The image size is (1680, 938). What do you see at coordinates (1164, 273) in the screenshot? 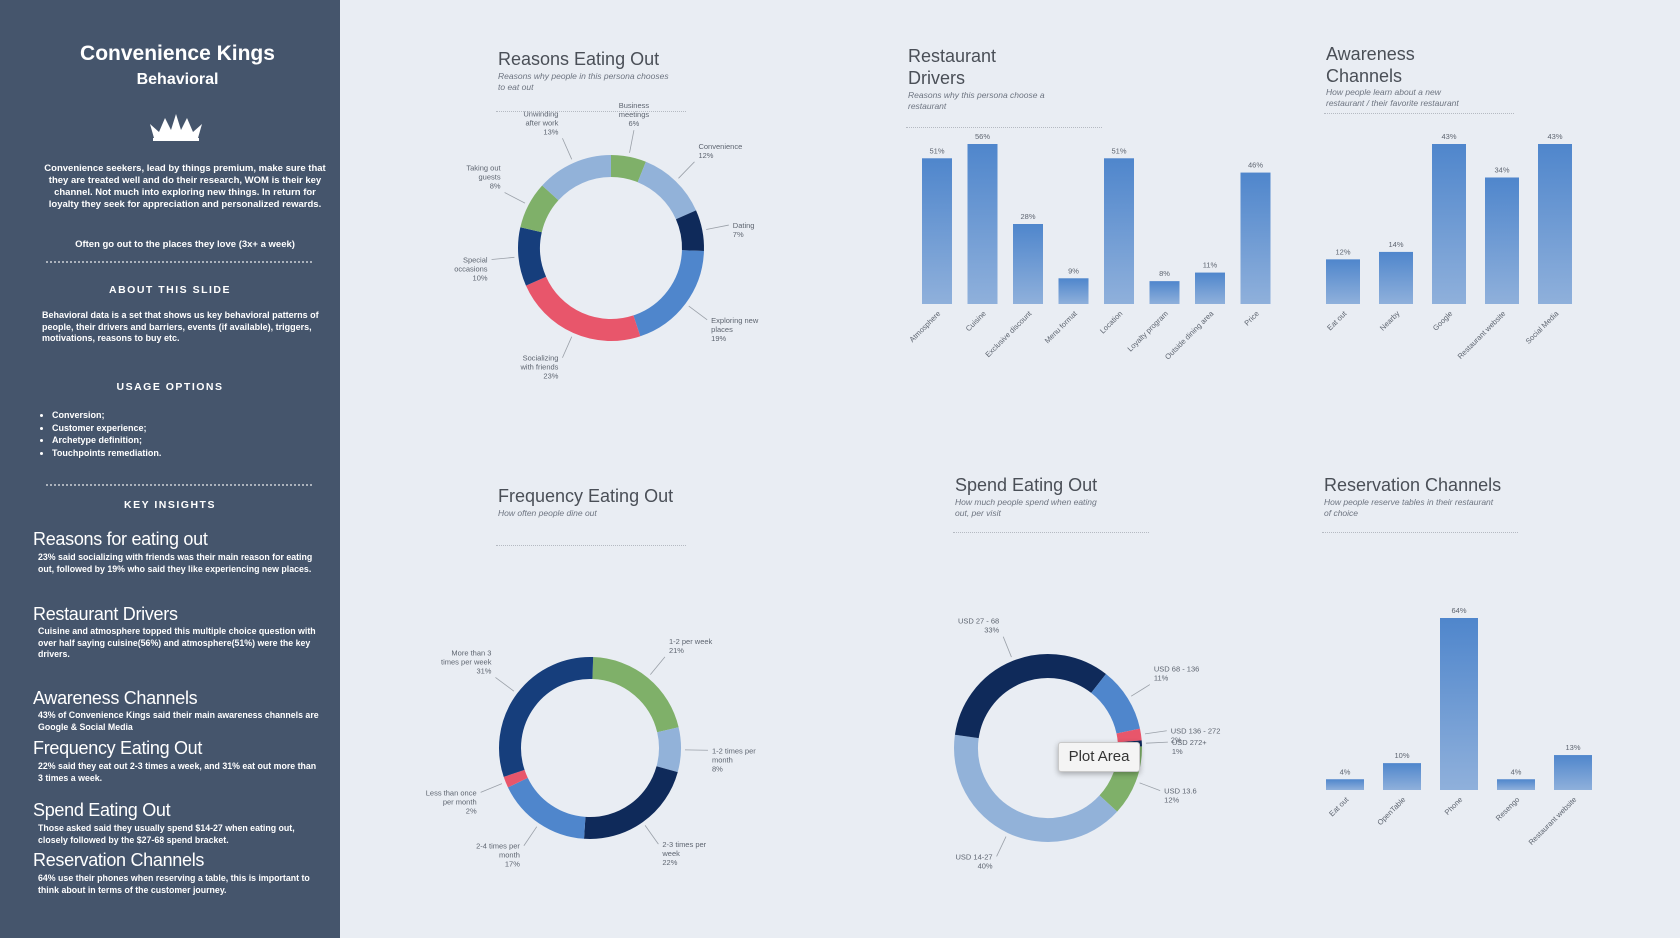
I see `drivers-bar-value: 8%` at bounding box center [1164, 273].